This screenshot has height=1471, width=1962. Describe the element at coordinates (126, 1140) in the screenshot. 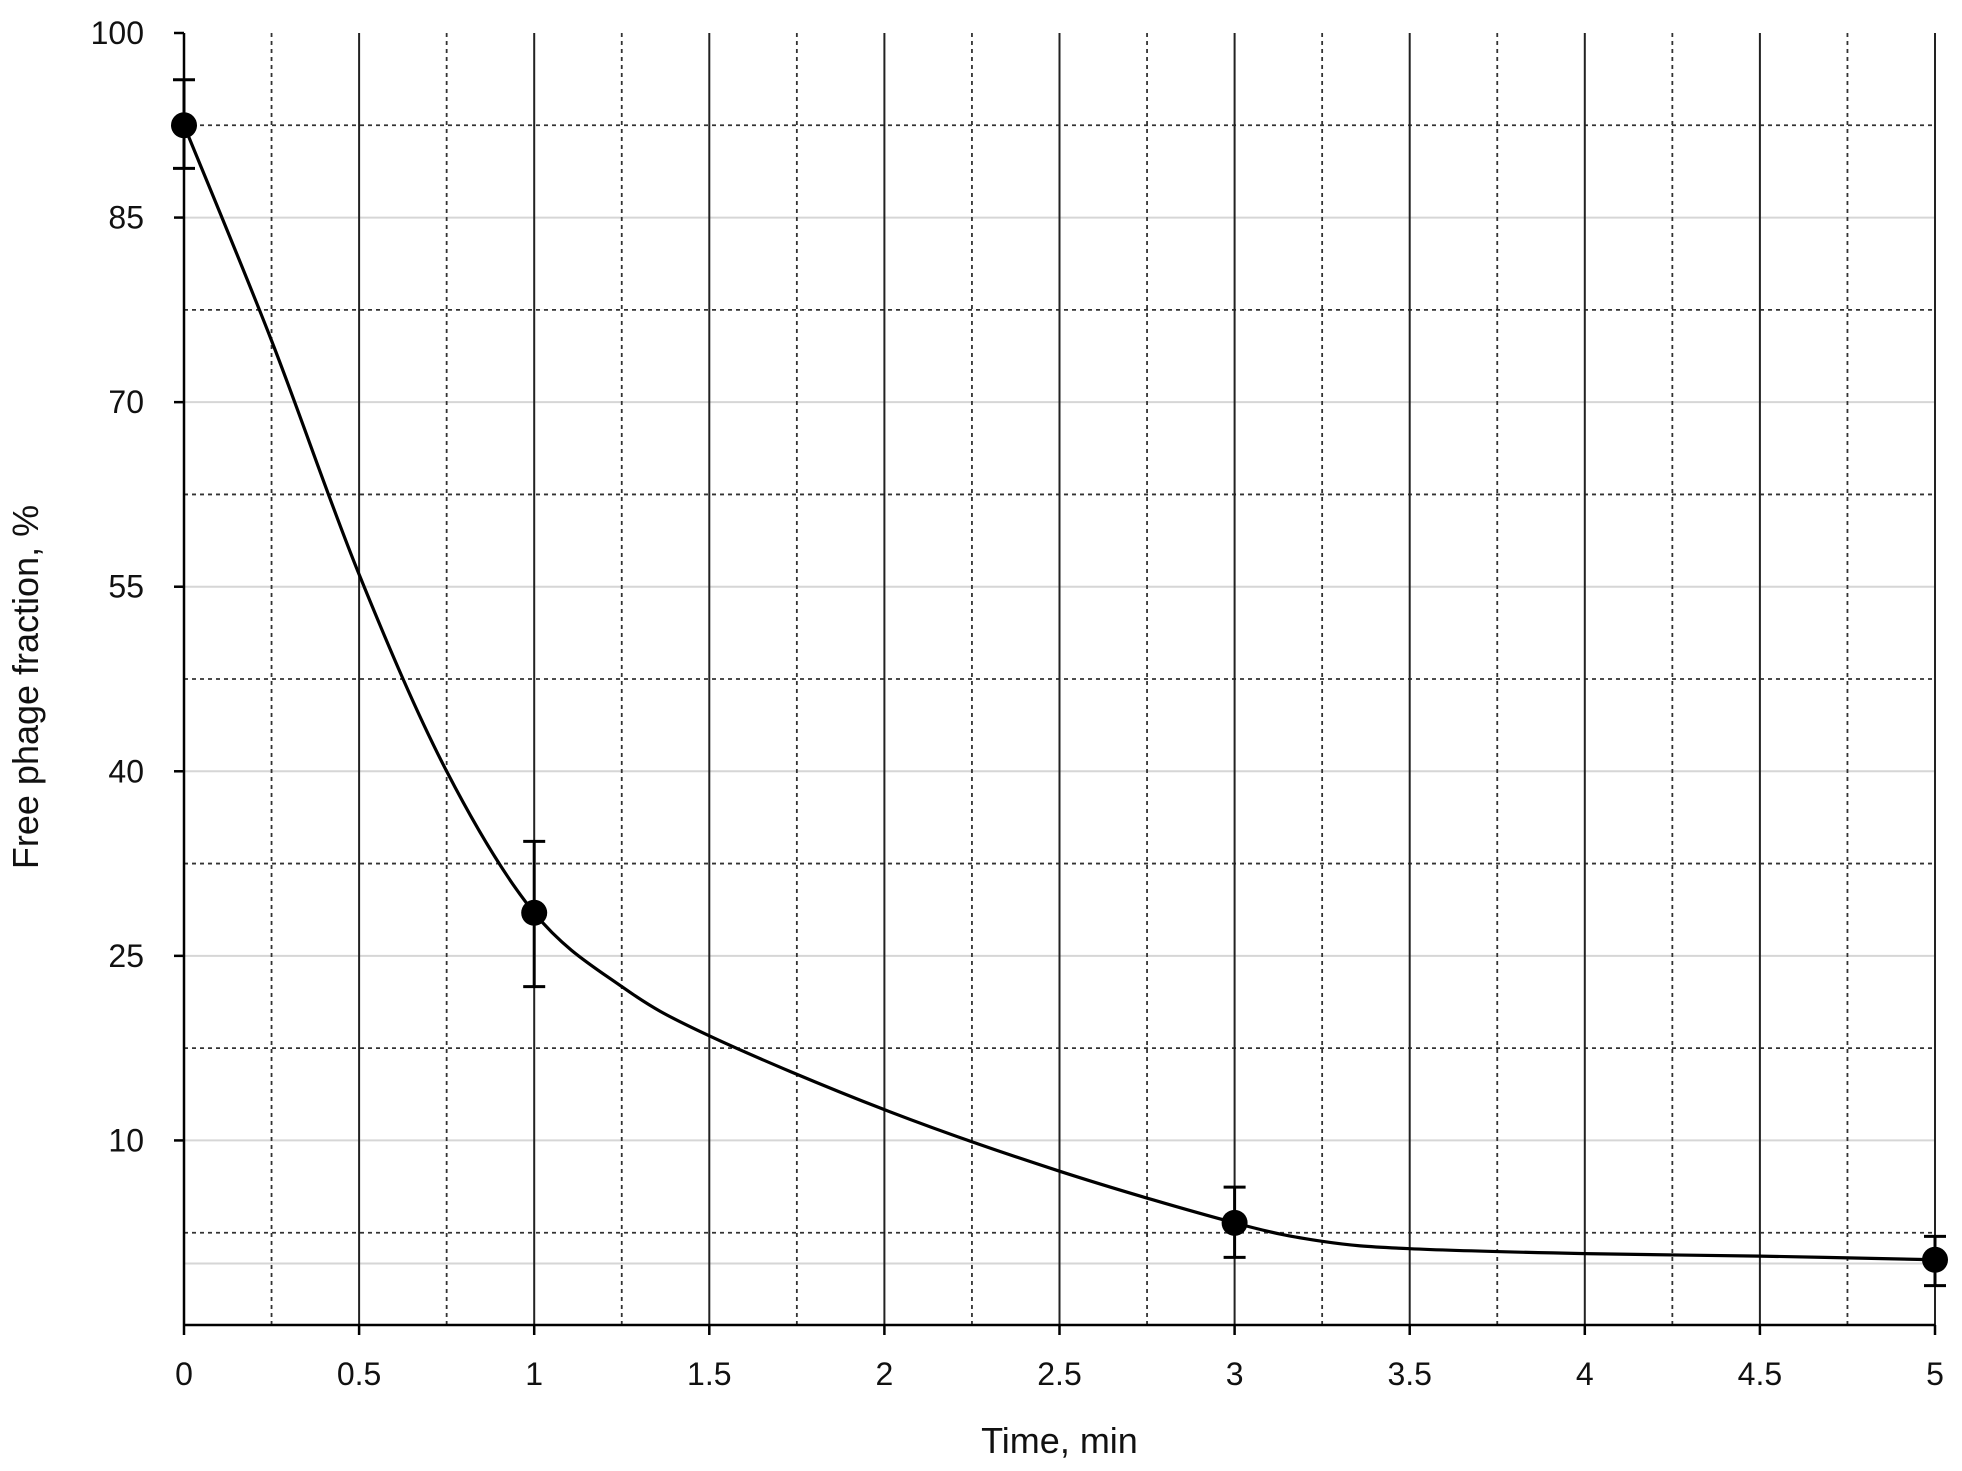

I see `y-tick-label: 10` at that location.